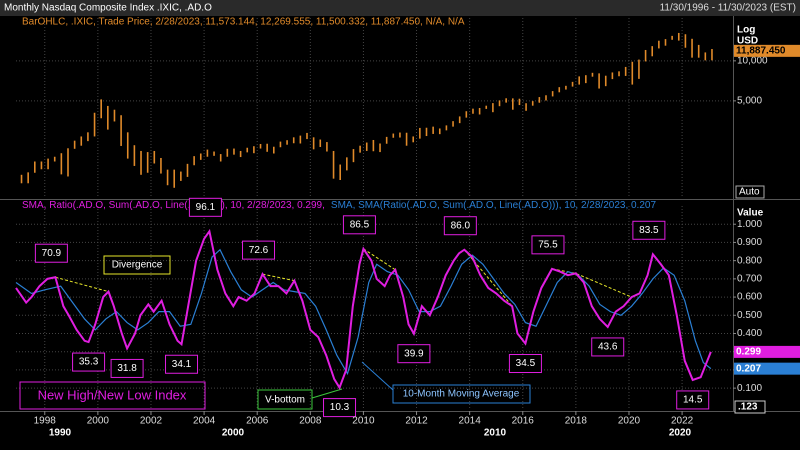 This screenshot has width=800, height=450. What do you see at coordinates (60, 433) in the screenshot?
I see `x-period-label: 1990` at bounding box center [60, 433].